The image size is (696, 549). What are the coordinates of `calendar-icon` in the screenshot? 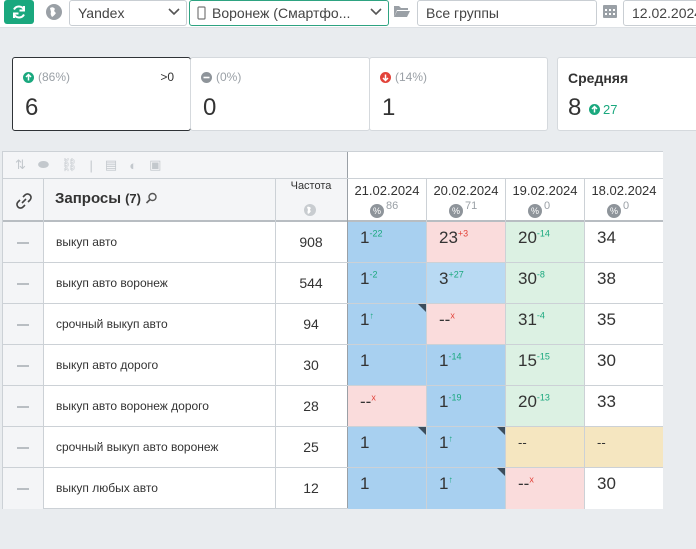 It's located at (610, 11).